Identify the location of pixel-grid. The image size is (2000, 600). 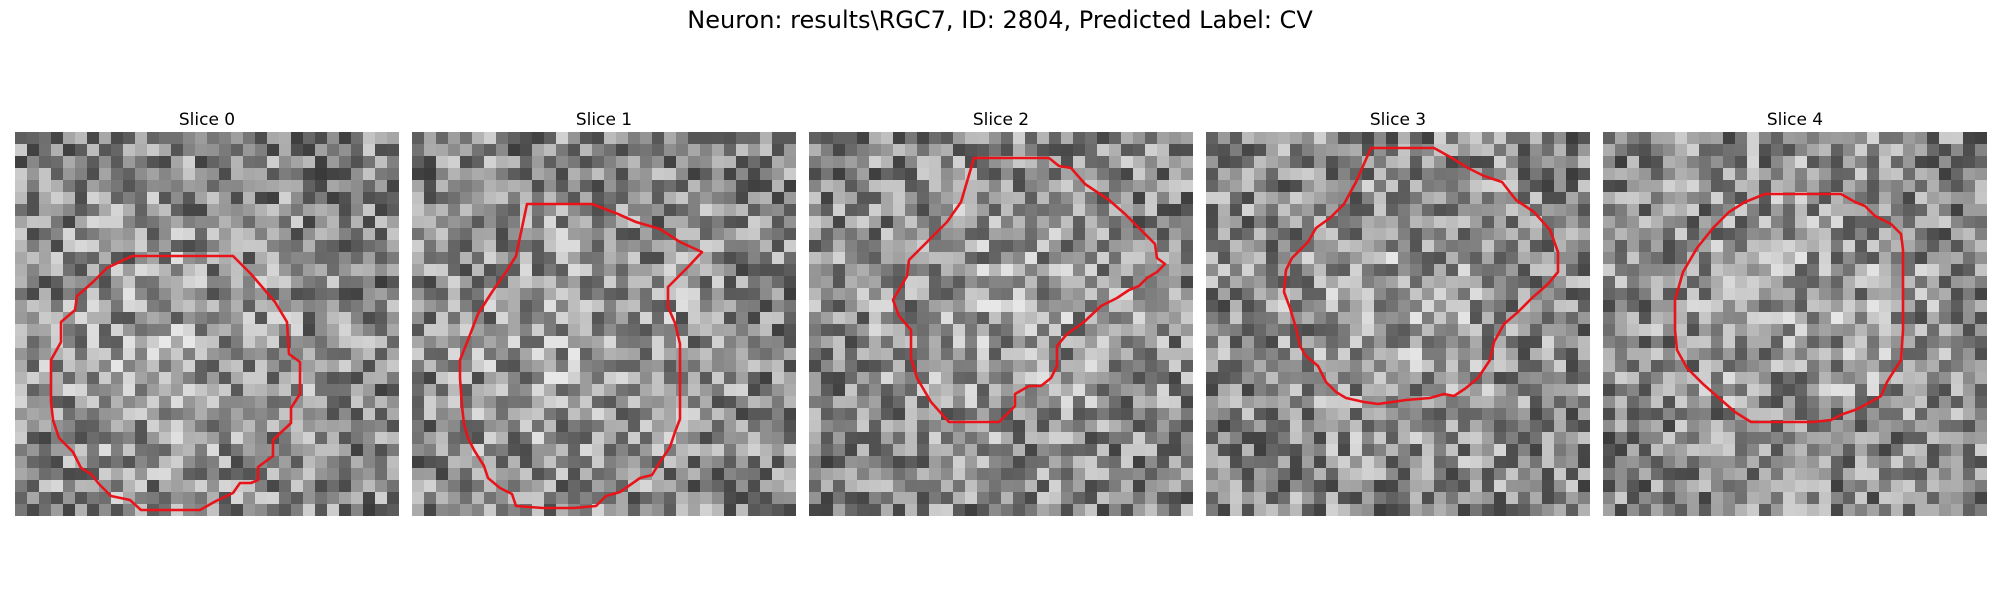
(604, 324).